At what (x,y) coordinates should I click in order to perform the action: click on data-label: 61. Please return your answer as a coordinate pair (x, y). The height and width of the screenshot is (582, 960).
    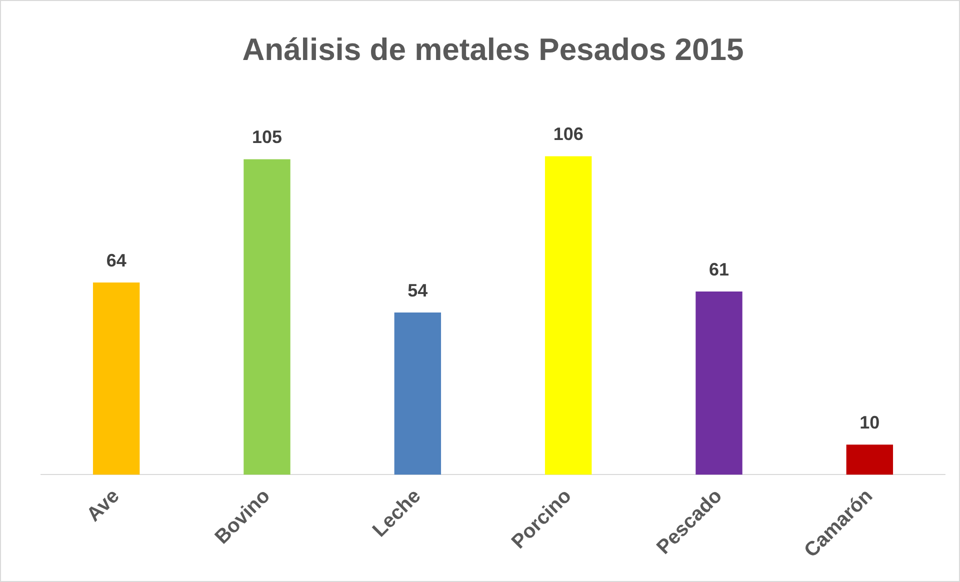
    Looking at the image, I should click on (719, 269).